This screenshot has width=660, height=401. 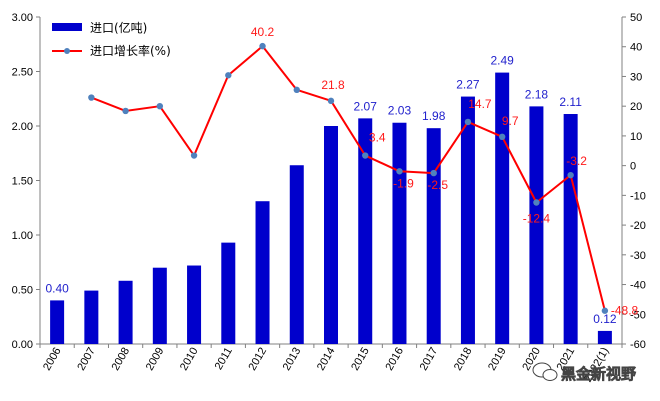 I want to click on legend-bar-label: 进口(亿吨), so click(x=118, y=27).